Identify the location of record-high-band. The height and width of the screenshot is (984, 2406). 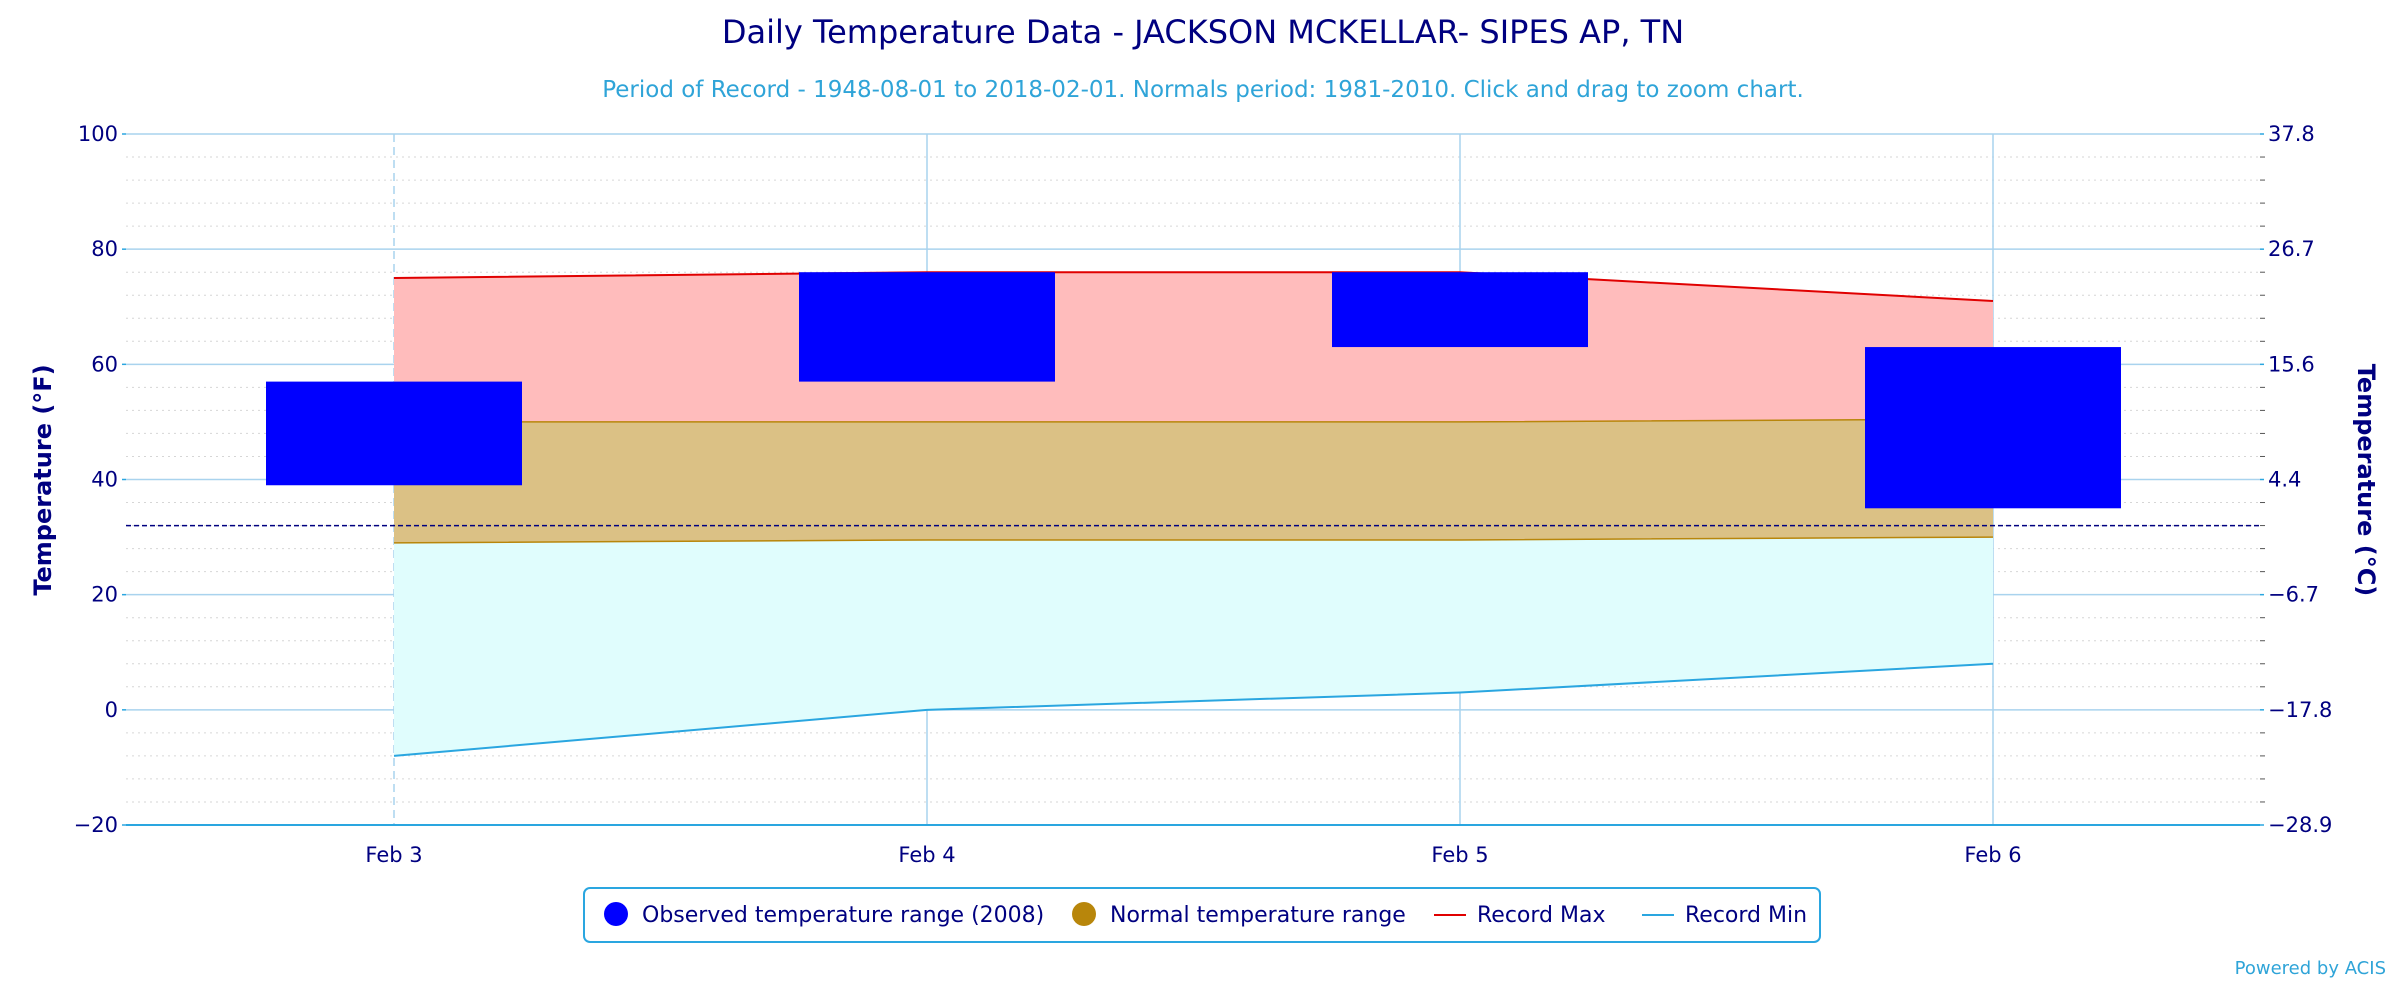
(1193, 347).